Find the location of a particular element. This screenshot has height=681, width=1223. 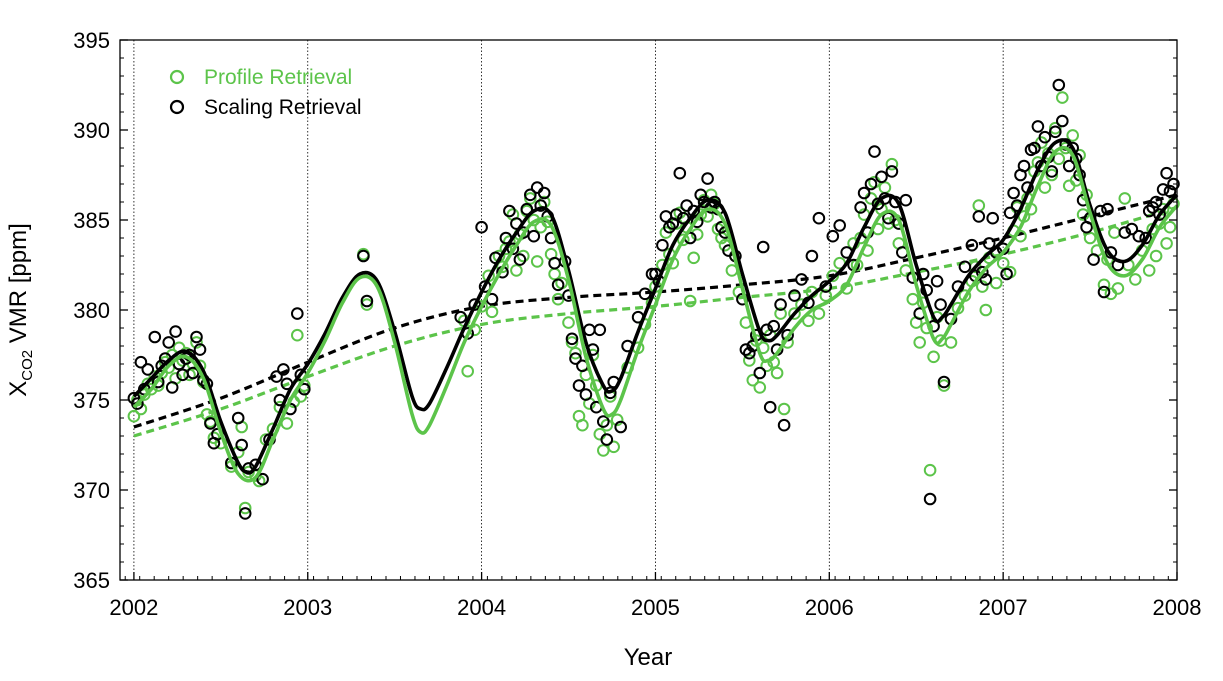

x-tick-label: 2005 is located at coordinates (655, 607).